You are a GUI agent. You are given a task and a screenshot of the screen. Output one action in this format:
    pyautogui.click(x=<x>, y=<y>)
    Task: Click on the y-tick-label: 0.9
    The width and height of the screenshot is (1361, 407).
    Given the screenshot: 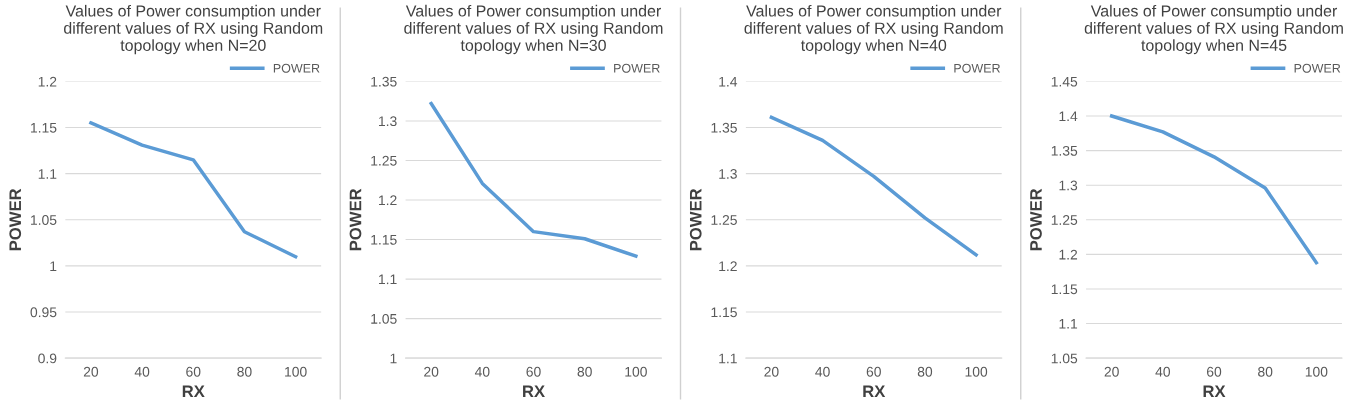 What is the action you would take?
    pyautogui.click(x=47, y=358)
    